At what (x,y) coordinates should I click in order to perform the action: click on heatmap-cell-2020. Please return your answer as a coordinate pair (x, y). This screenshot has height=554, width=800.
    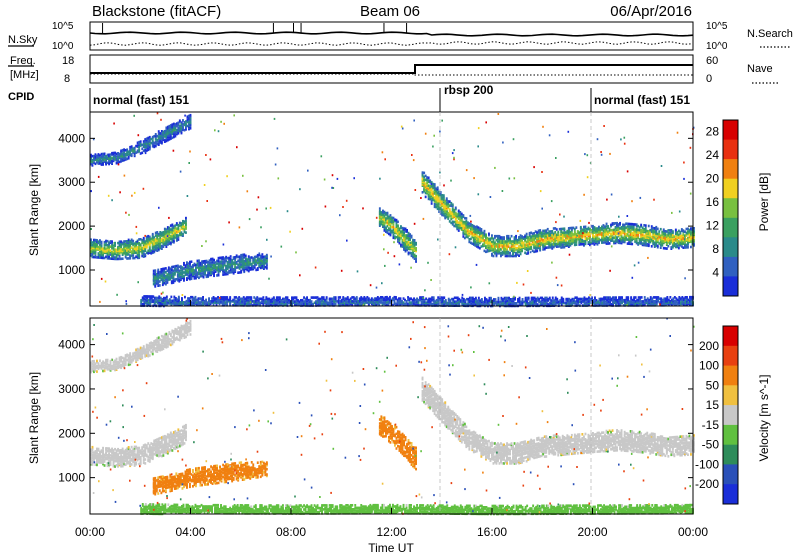
    Looking at the image, I should click on (431, 182).